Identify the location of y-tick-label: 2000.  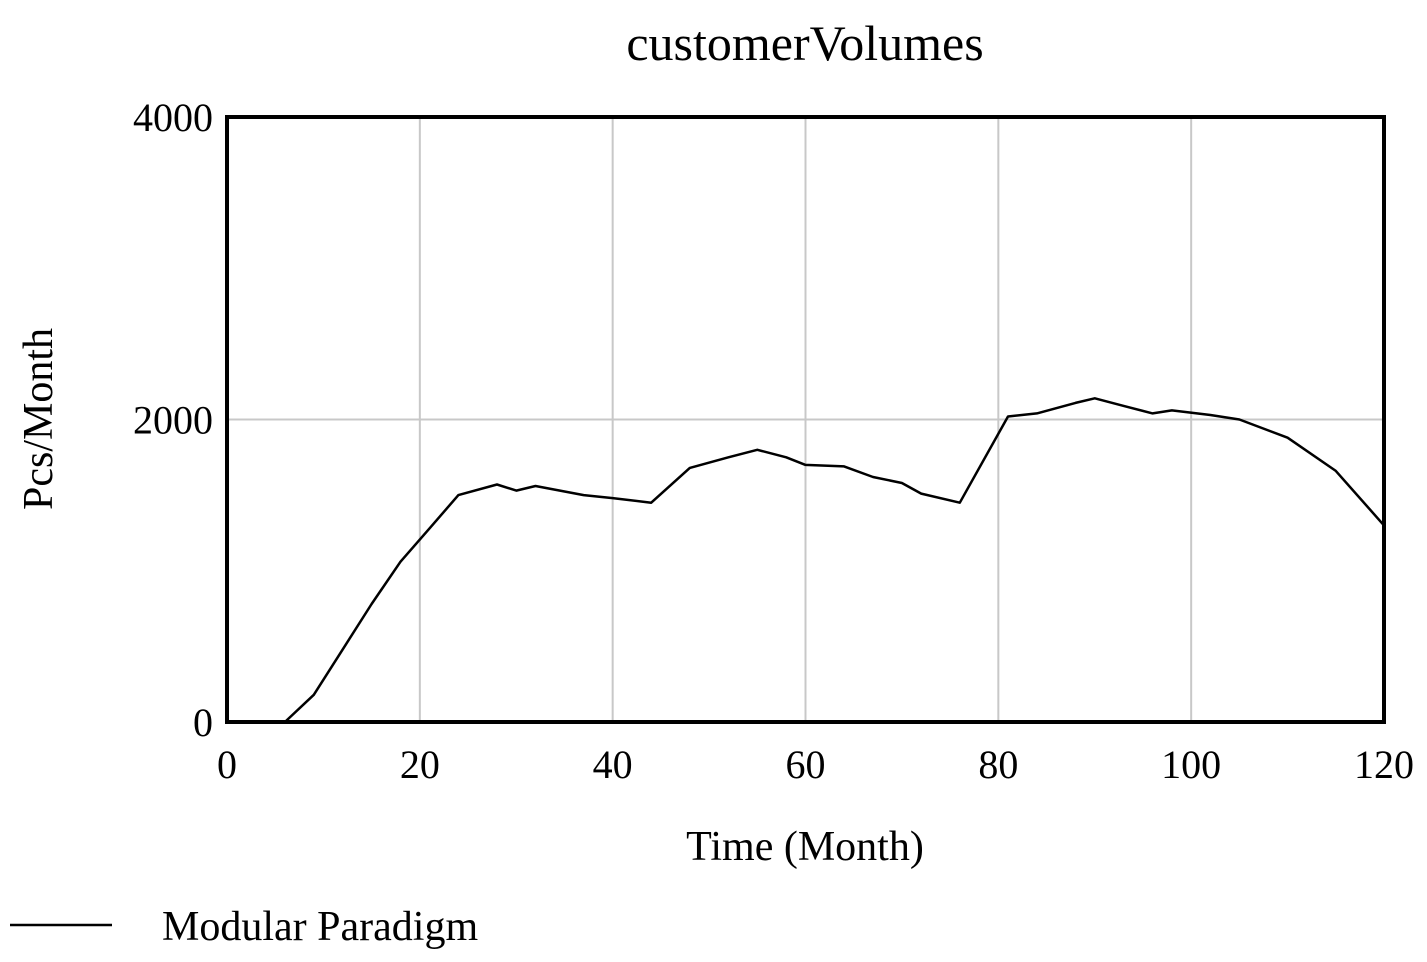
(173, 420).